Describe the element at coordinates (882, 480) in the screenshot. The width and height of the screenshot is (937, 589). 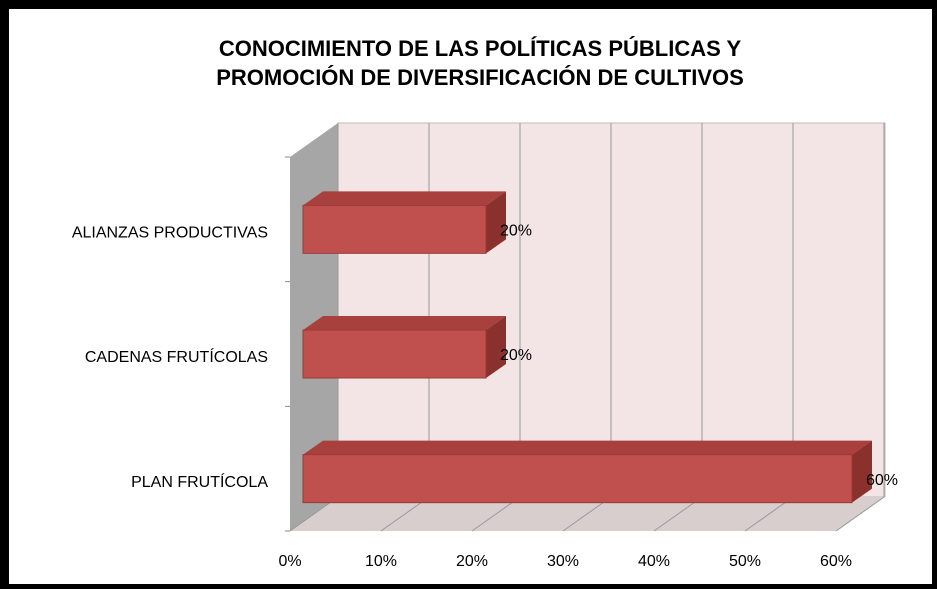
I see `data-label: 60%` at that location.